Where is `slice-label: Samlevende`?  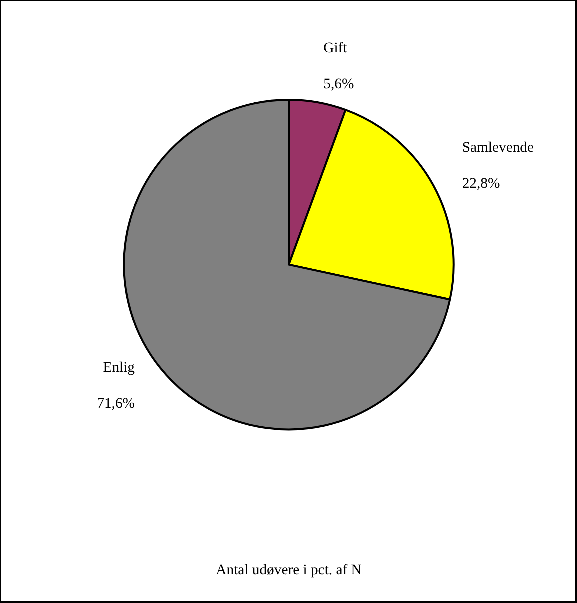
slice-label: Samlevende is located at coordinates (498, 148).